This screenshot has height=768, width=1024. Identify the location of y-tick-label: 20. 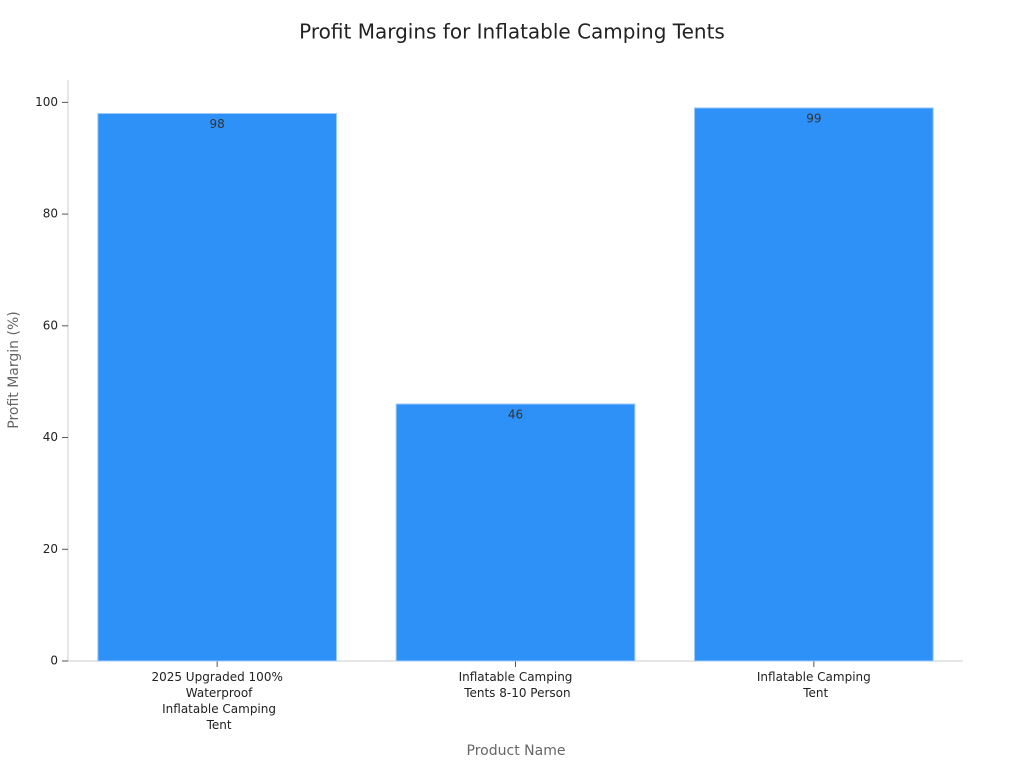
(50, 549).